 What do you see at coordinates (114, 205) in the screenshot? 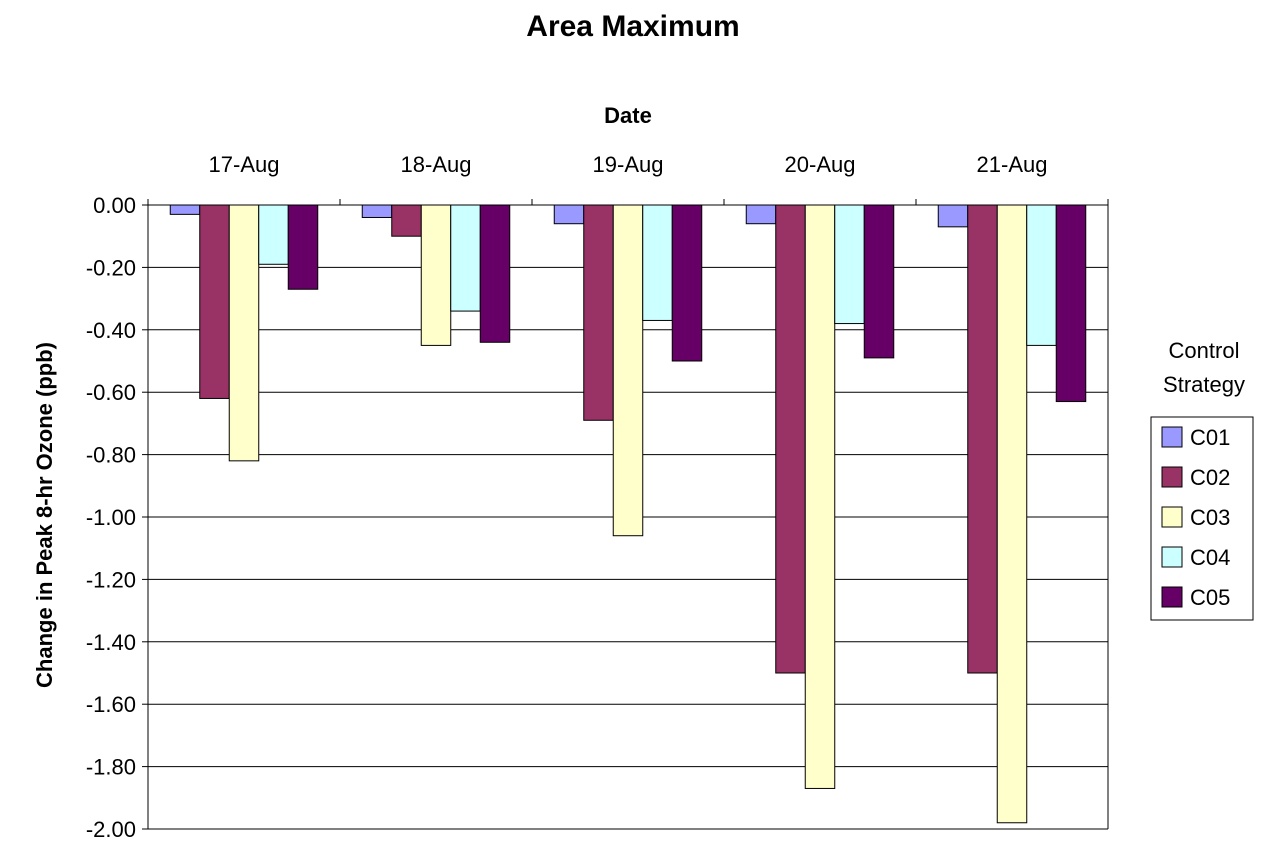
I see `y-tick-label: 0.00` at bounding box center [114, 205].